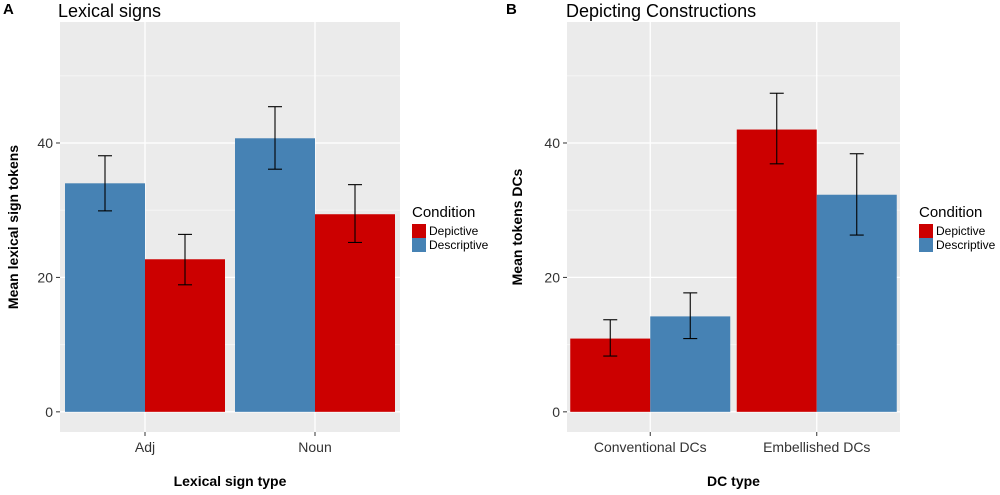 The width and height of the screenshot is (1000, 495). What do you see at coordinates (650, 447) in the screenshot?
I see `x-tick-label: Conventional DCs` at bounding box center [650, 447].